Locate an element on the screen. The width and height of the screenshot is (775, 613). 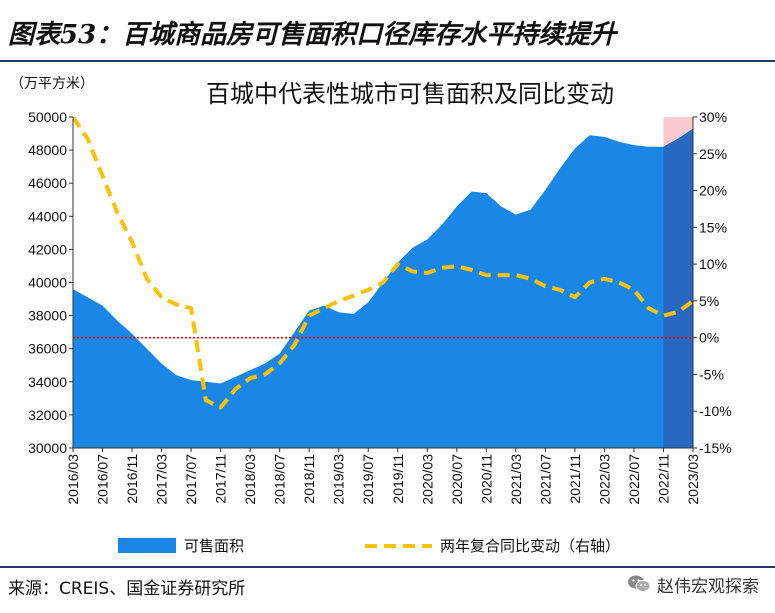
x-axis-tick-label: 2016/03 is located at coordinates (73, 479).